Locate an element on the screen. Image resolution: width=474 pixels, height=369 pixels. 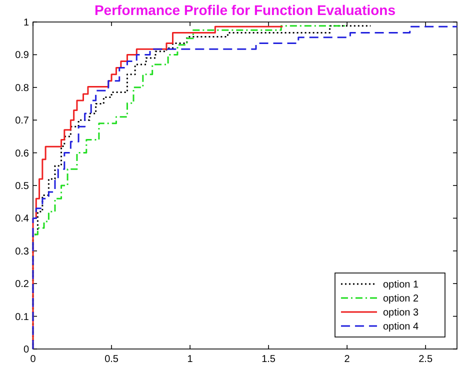
legend-label: option 2 is located at coordinates (401, 299).